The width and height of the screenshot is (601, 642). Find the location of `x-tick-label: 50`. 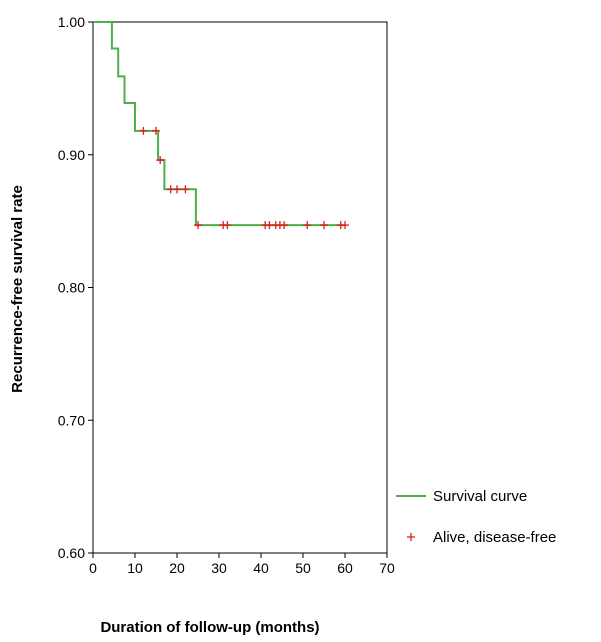

x-tick-label: 50 is located at coordinates (303, 568).